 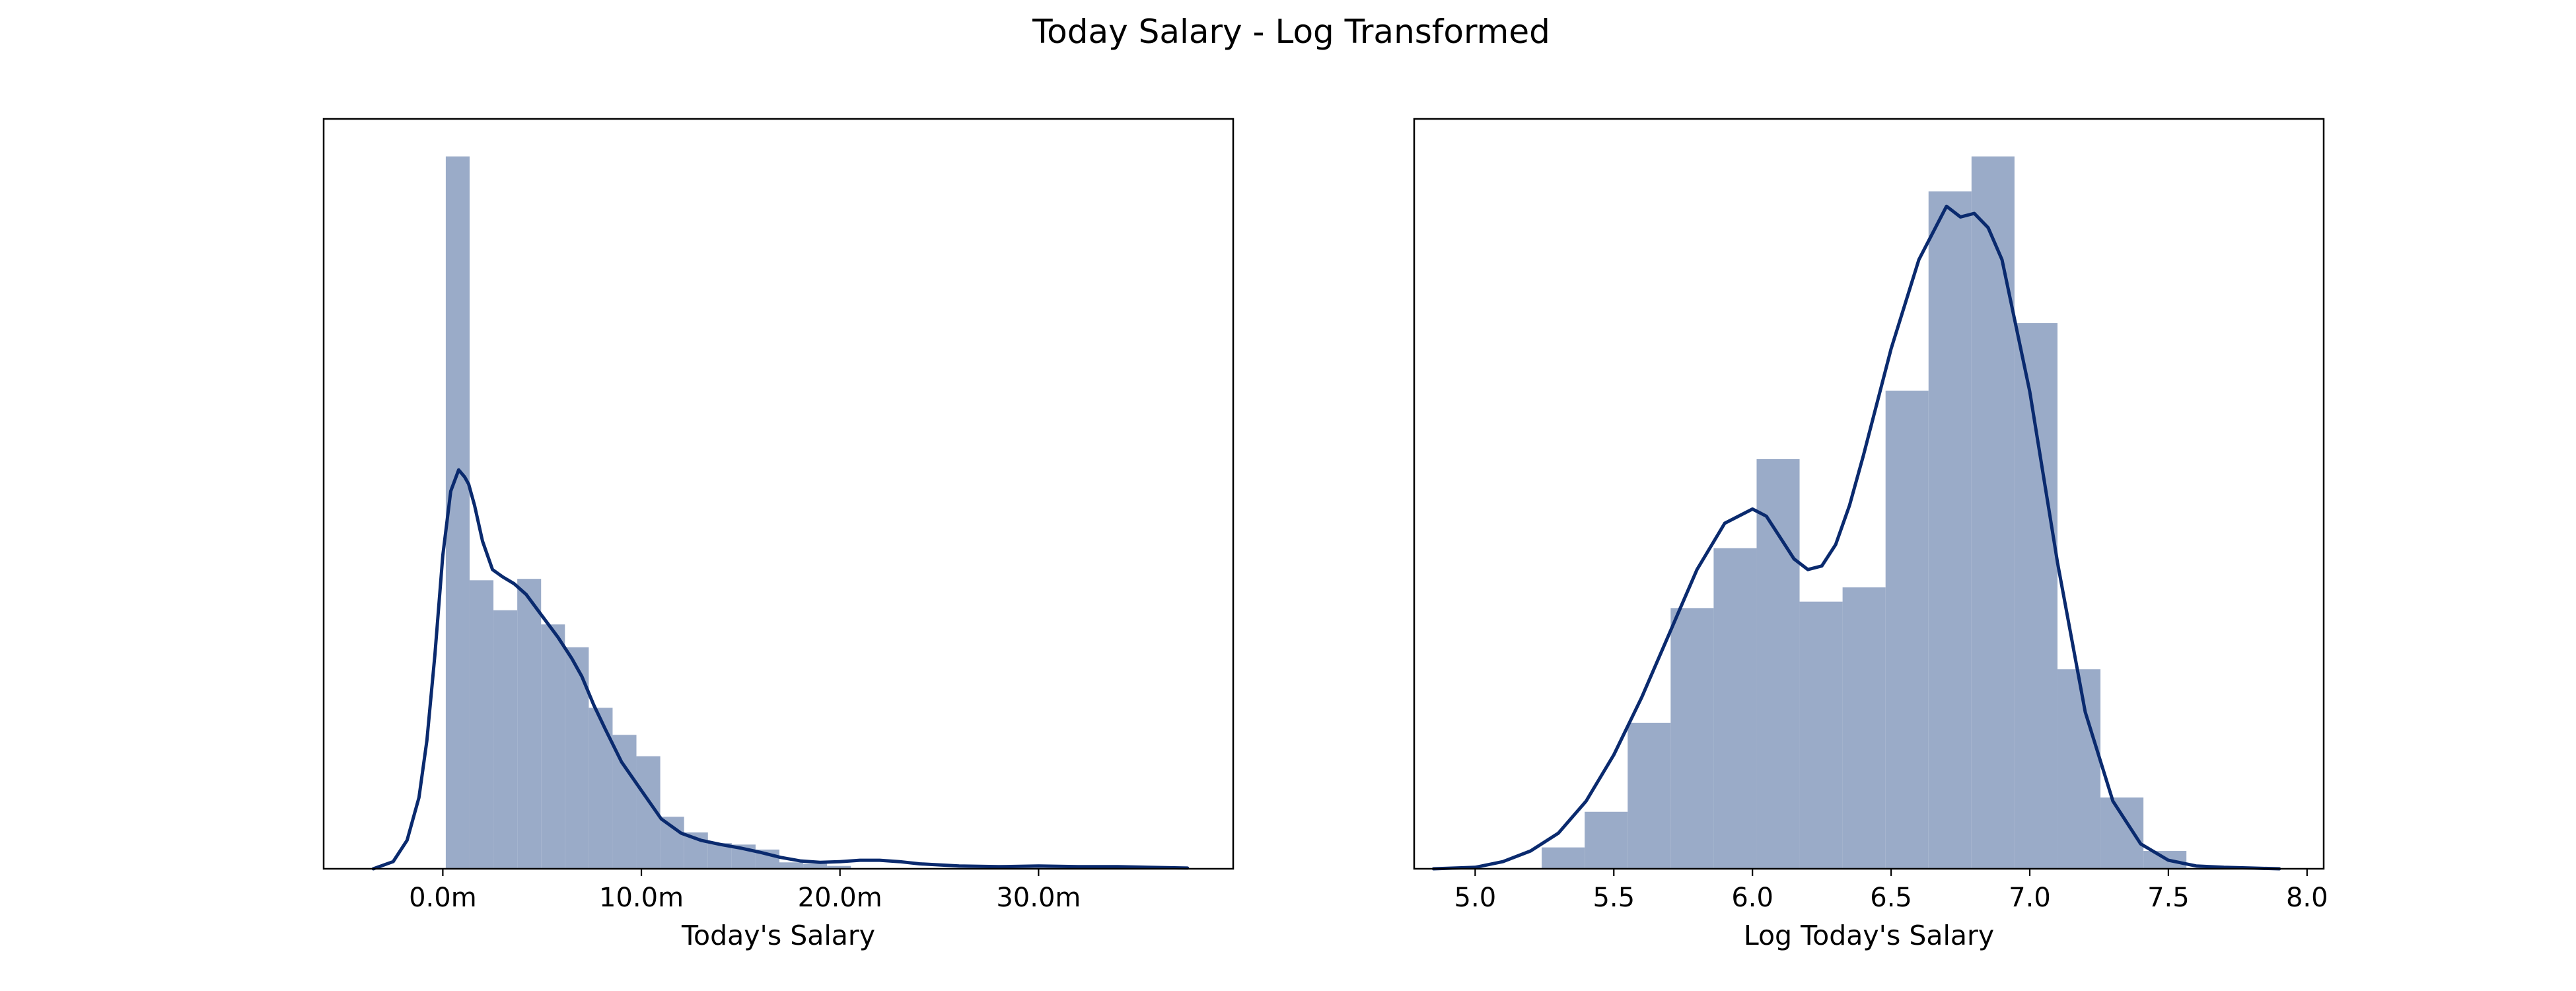 I want to click on x-tick-label: 8.0, so click(x=2307, y=898).